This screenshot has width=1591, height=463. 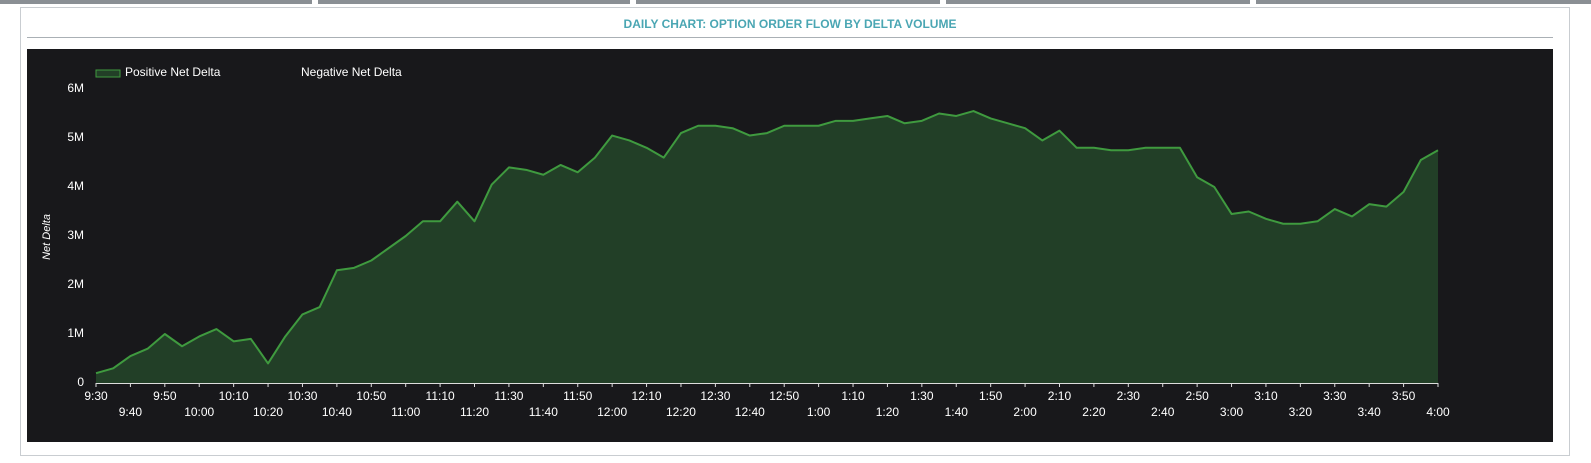 I want to click on x-tick-label: 11:20, so click(x=474, y=412).